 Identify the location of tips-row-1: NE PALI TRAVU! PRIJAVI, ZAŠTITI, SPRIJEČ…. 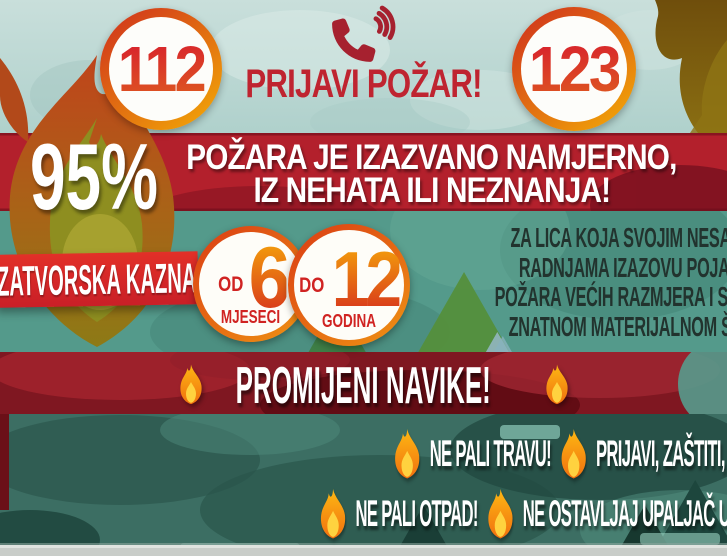
(363, 456).